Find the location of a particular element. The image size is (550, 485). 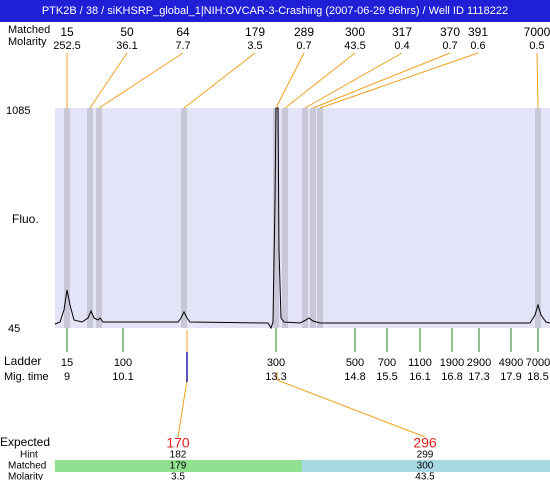

peak-size: 289 is located at coordinates (304, 32).